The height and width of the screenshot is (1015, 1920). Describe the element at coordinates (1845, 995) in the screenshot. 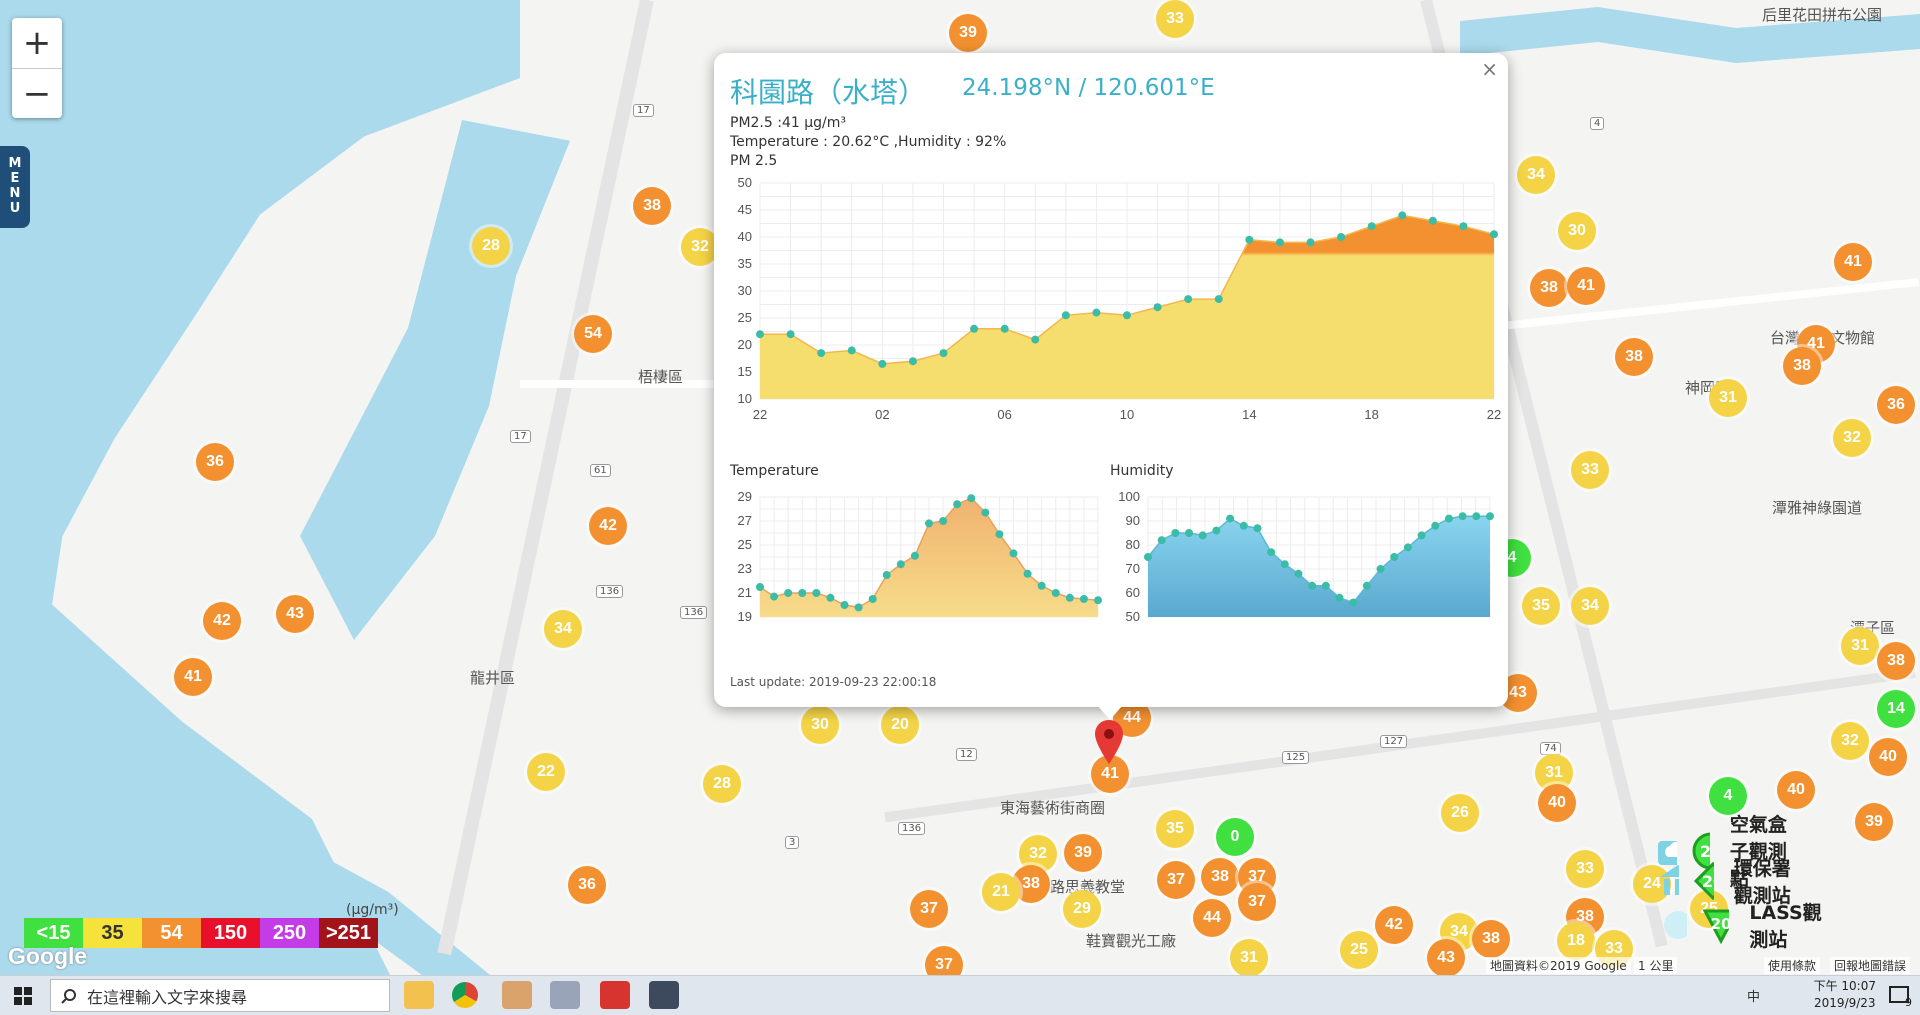

I see `taskbar-clock: 下午 10:07 2019/9/23` at that location.